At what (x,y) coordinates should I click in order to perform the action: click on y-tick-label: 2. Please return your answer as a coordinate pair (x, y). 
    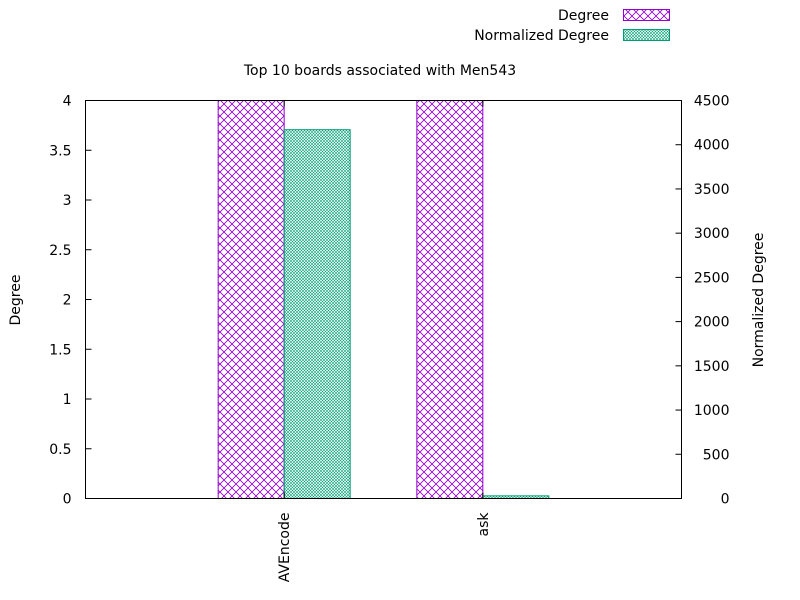
    Looking at the image, I should click on (67, 301).